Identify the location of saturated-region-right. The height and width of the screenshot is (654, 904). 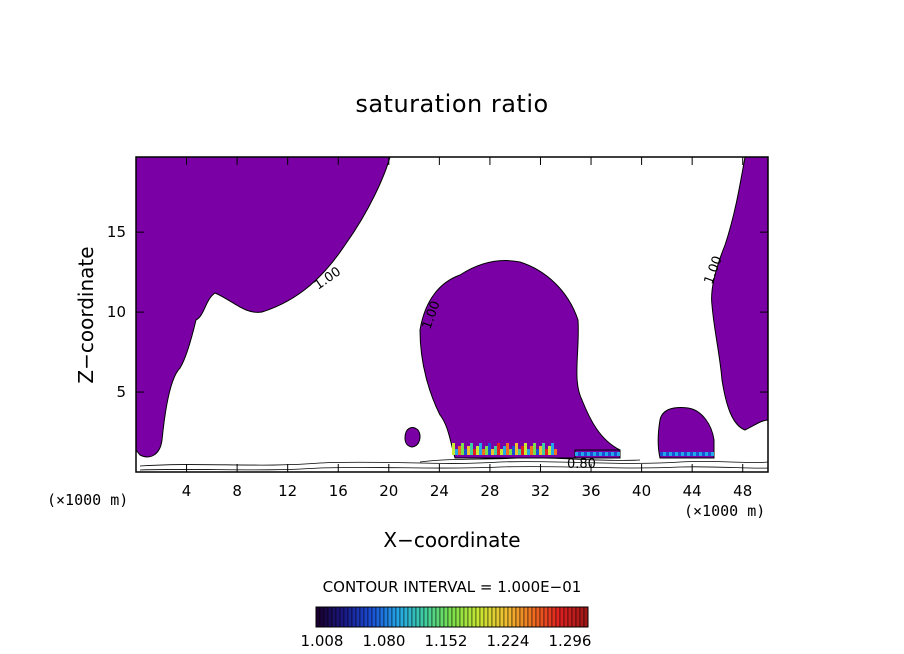
(739, 294).